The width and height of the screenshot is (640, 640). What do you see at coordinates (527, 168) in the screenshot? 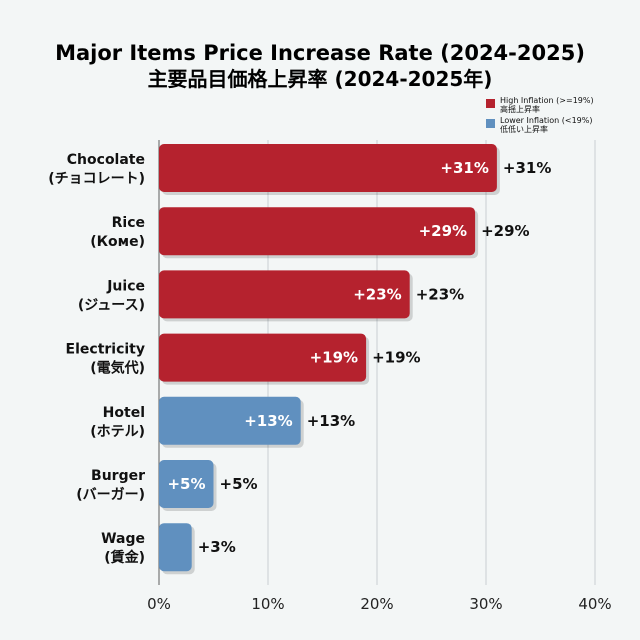
I see `bar-value-label: +31%` at bounding box center [527, 168].